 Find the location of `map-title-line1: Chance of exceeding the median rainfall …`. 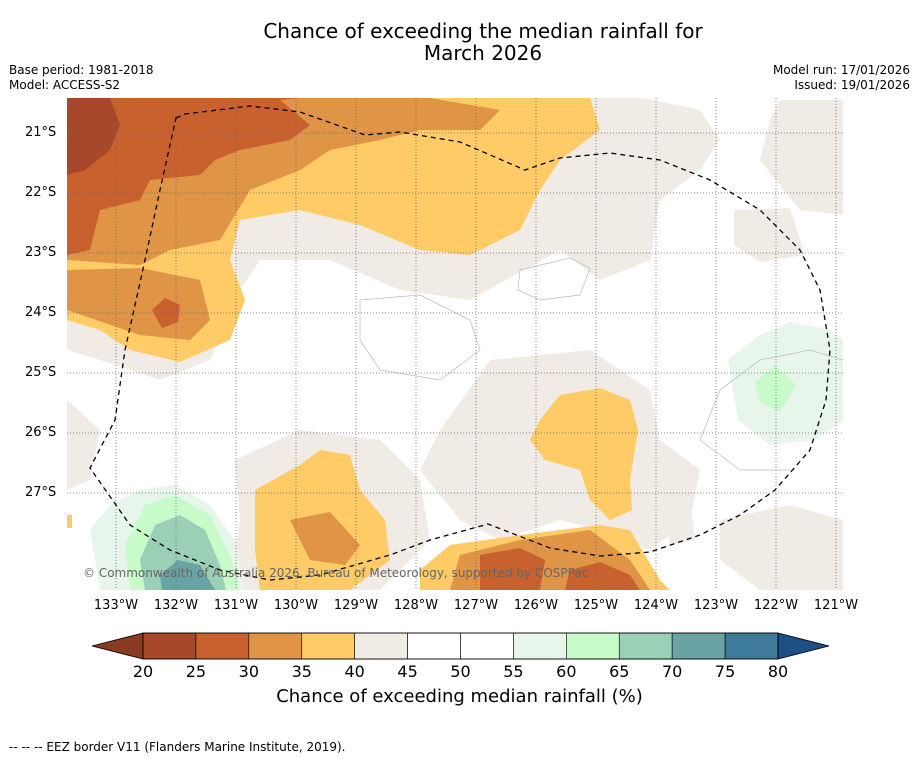

map-title-line1: Chance of exceeding the median rainfall … is located at coordinates (483, 31).